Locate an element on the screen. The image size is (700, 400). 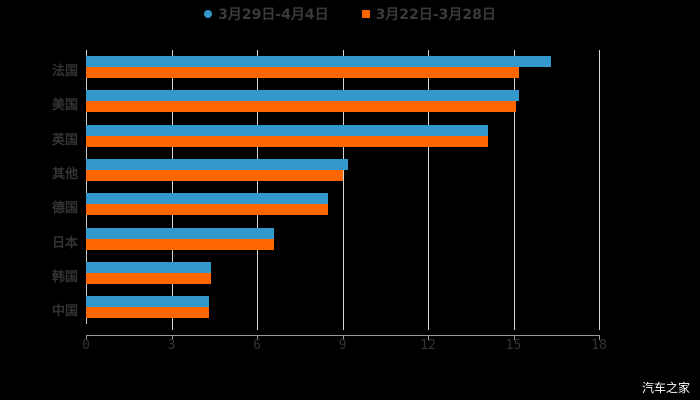
x-tick-label: 9 is located at coordinates (342, 345).